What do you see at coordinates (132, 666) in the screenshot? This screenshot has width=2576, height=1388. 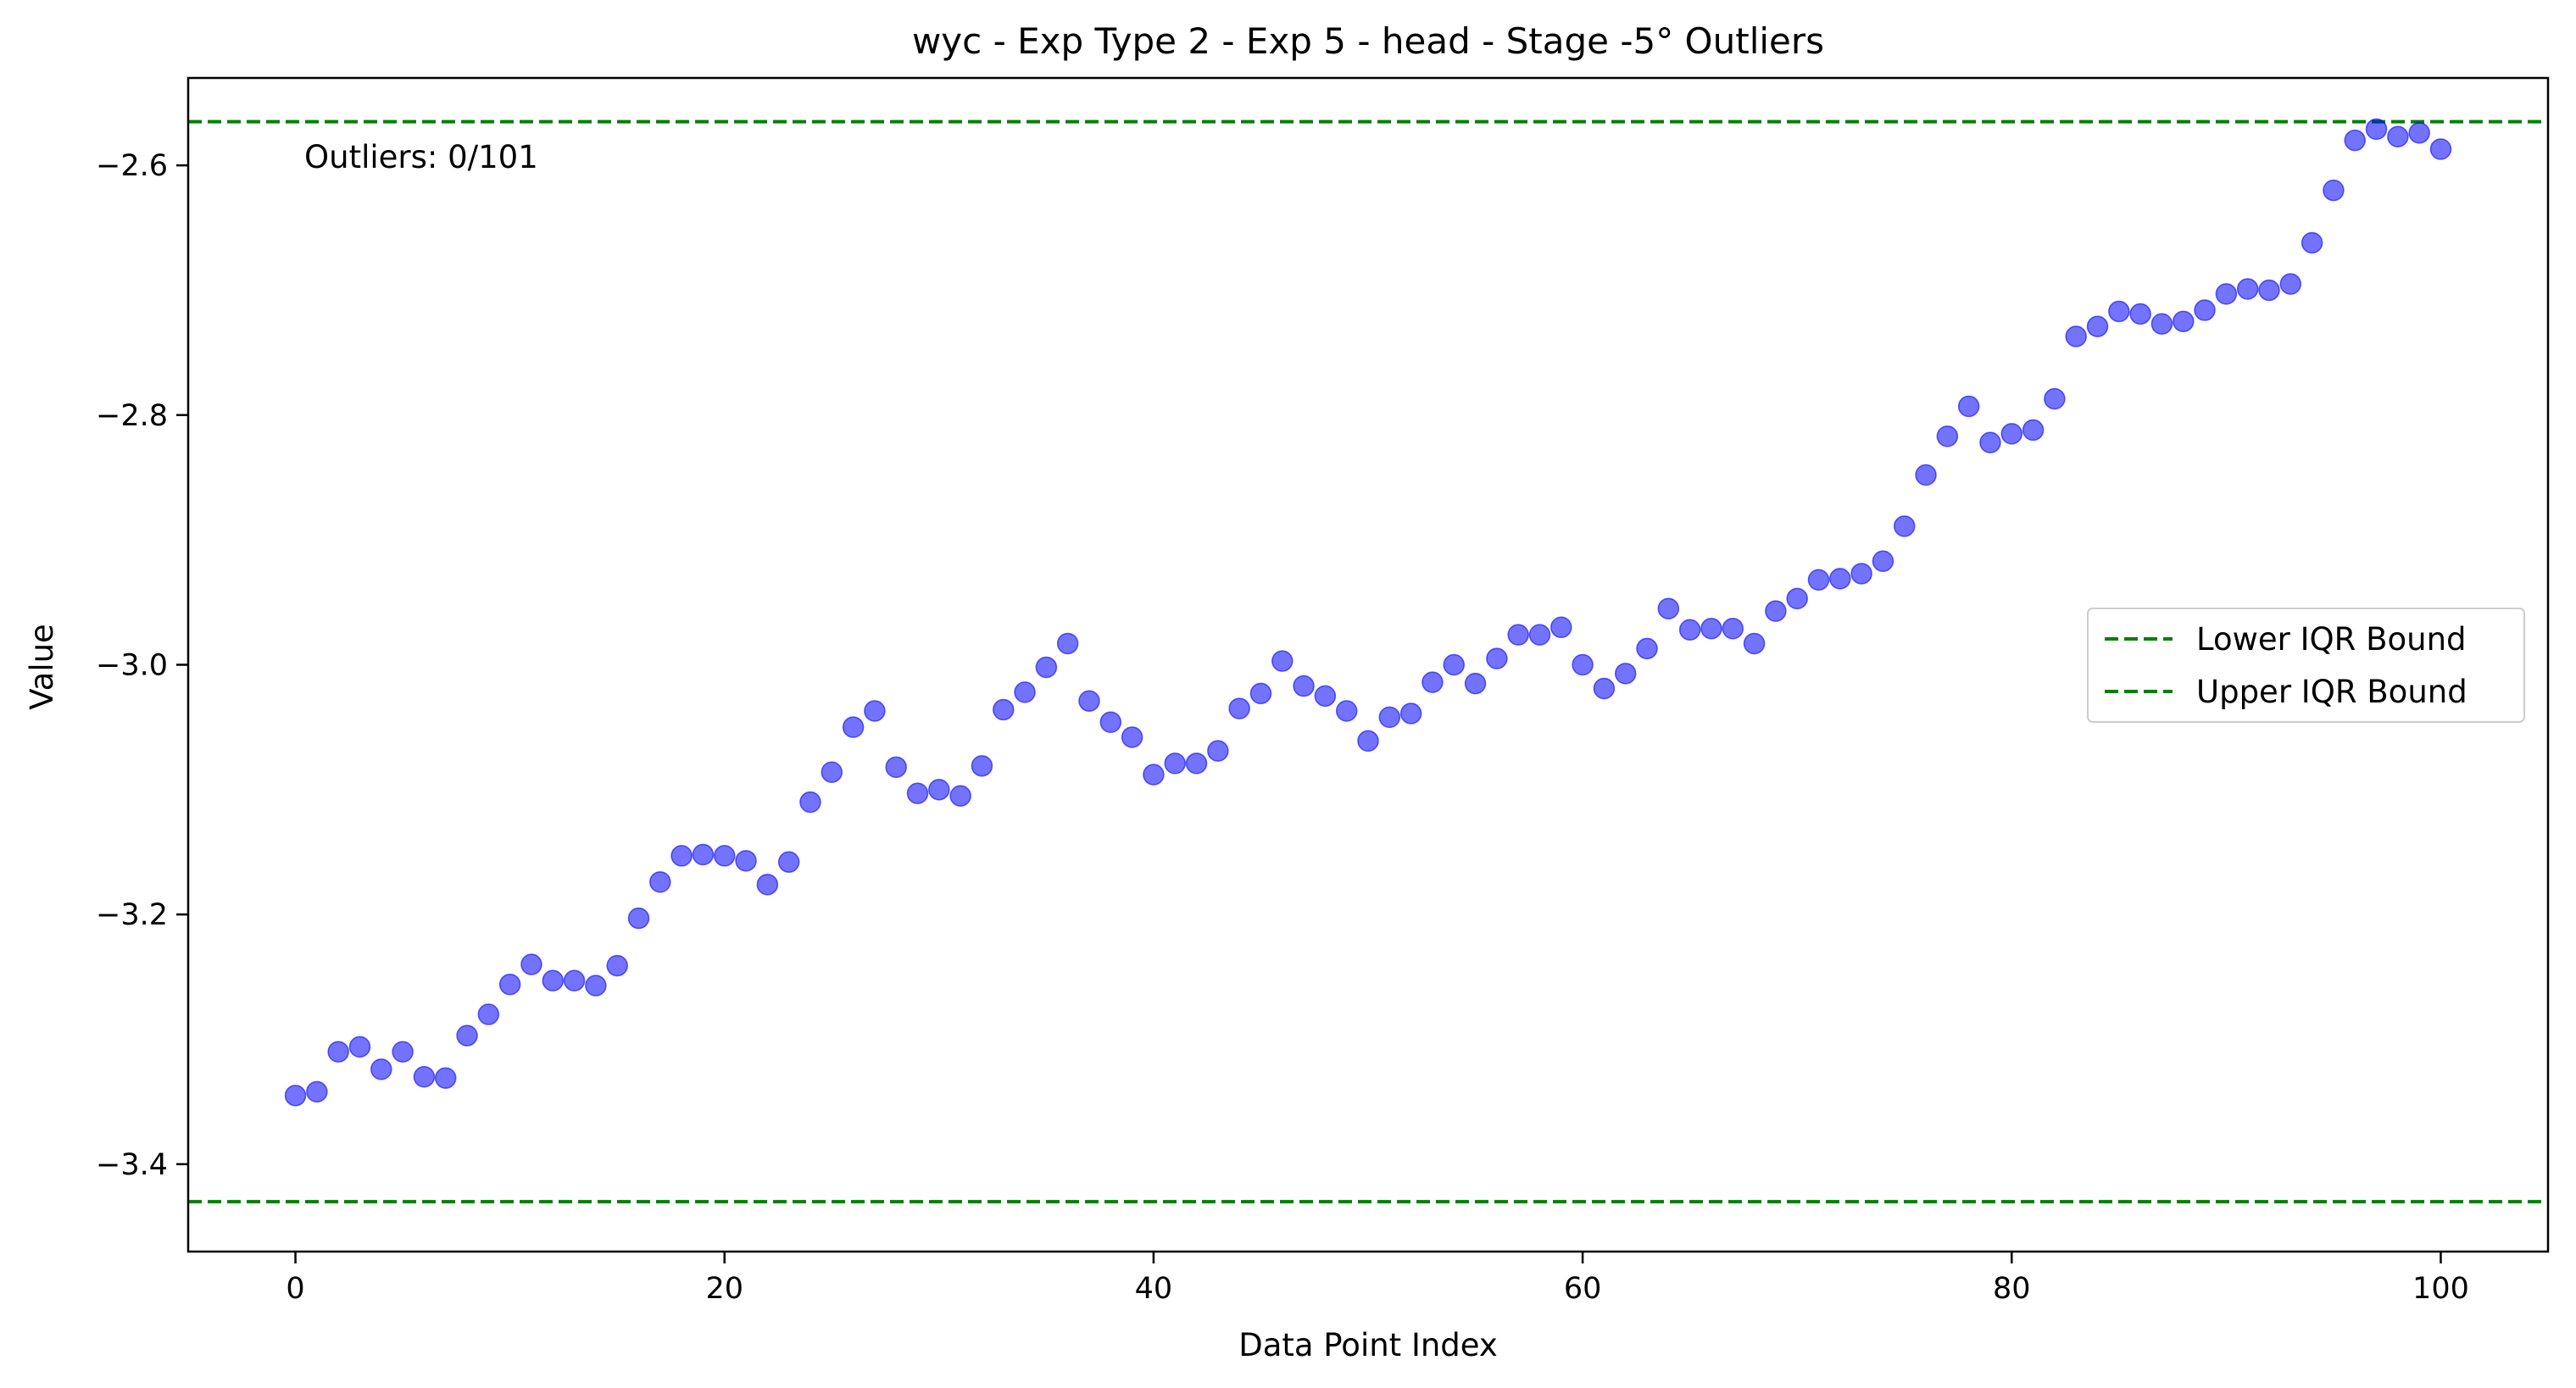 I see `y-tick-label: −3.0` at bounding box center [132, 666].